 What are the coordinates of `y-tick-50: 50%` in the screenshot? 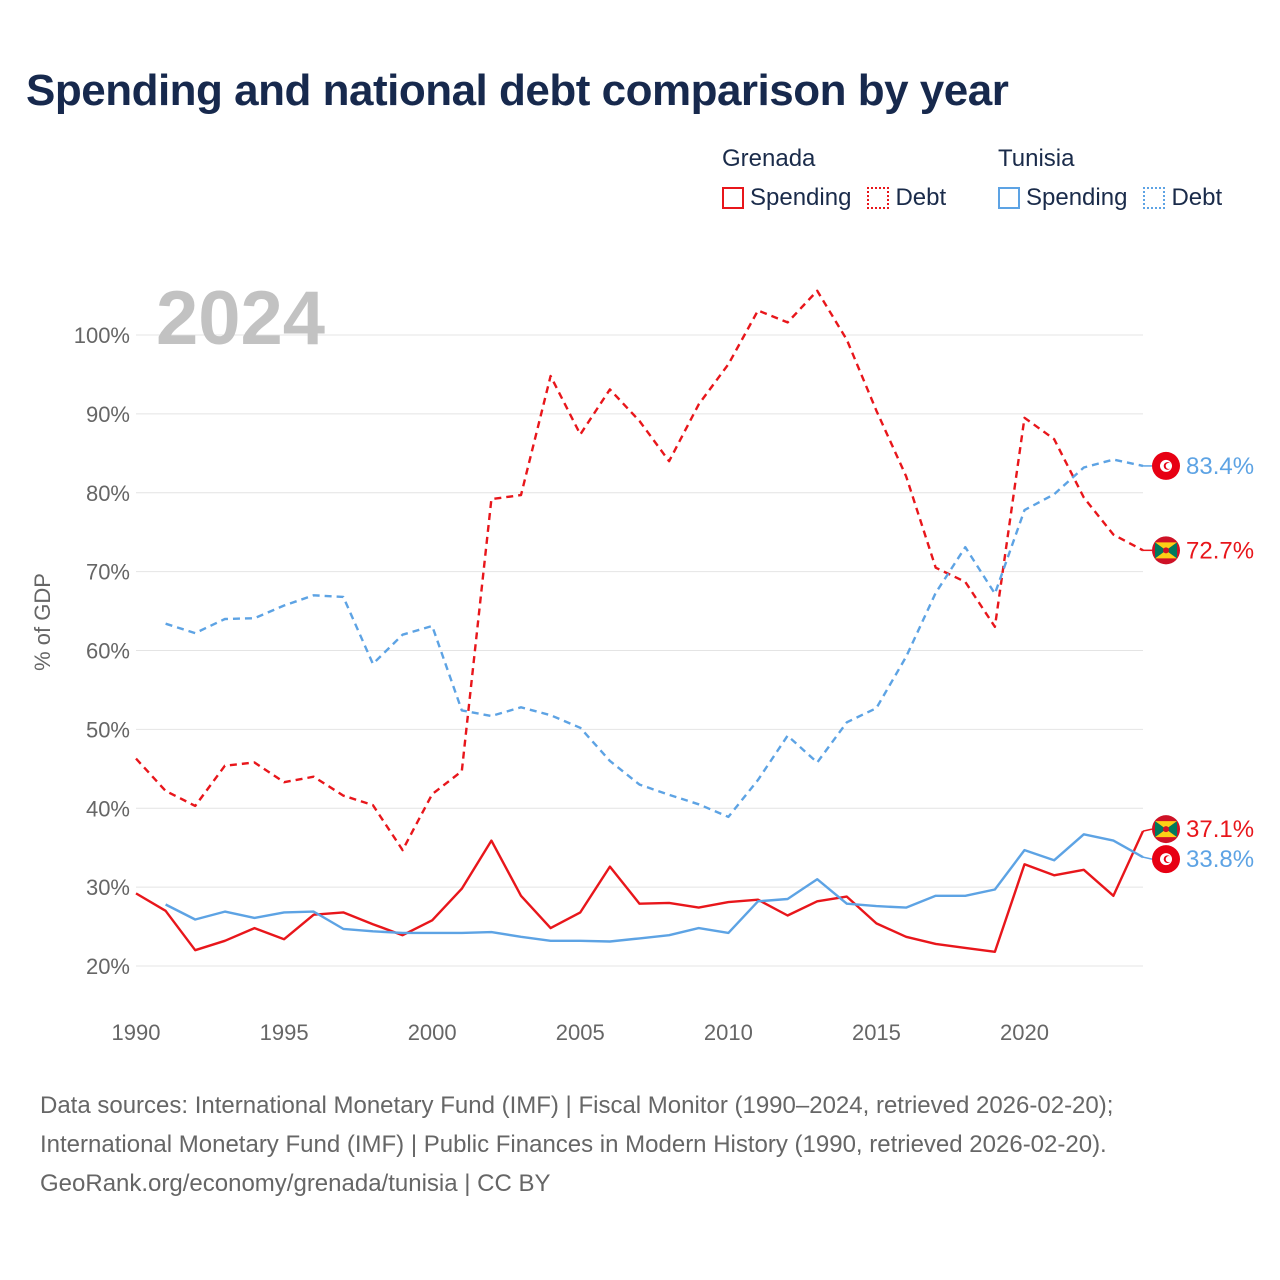 It's located at (108, 729).